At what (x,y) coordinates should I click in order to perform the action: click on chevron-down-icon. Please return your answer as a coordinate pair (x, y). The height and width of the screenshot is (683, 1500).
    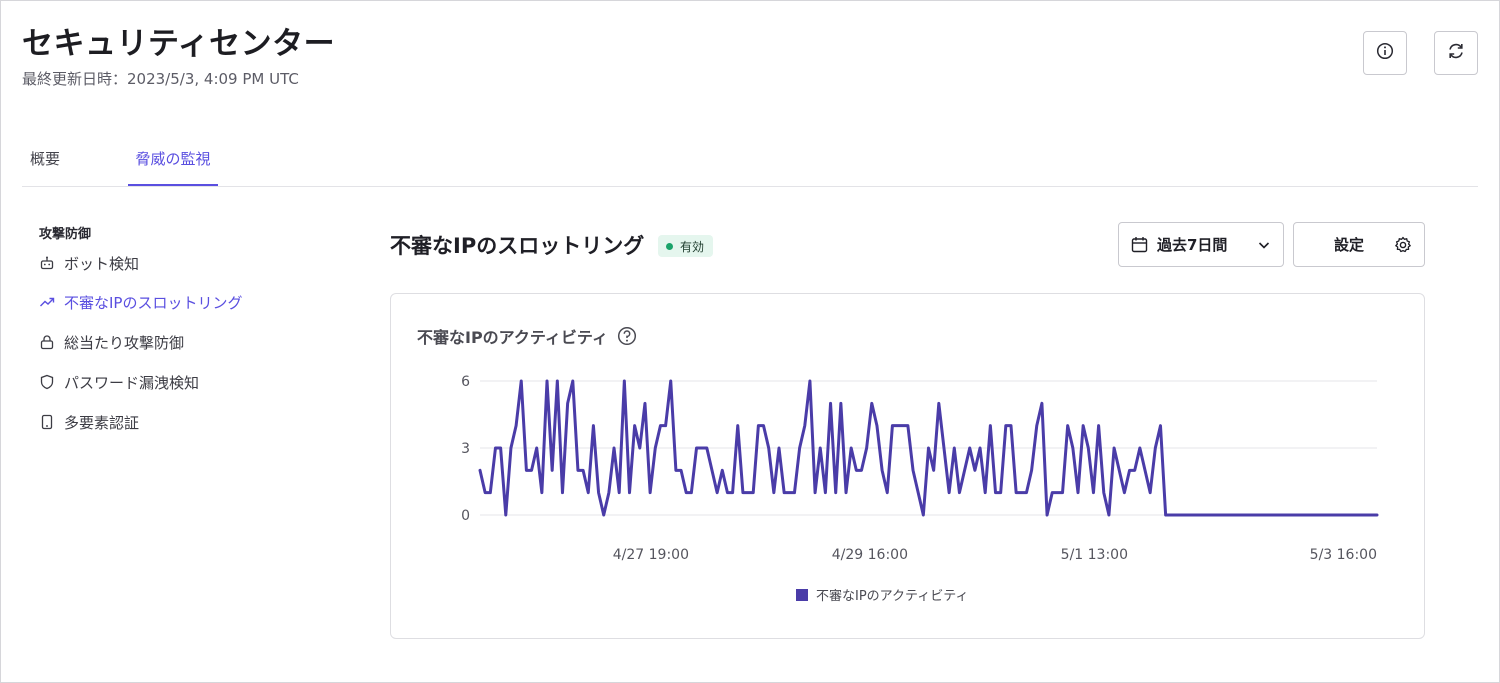
    Looking at the image, I should click on (1264, 245).